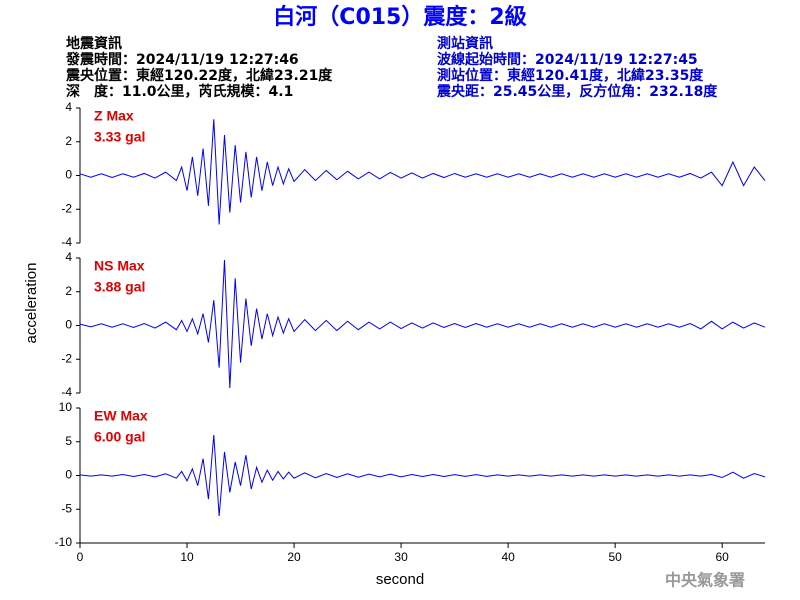 This screenshot has width=800, height=600. I want to click on title: 白河（C015）震度：2級, so click(399, 17).